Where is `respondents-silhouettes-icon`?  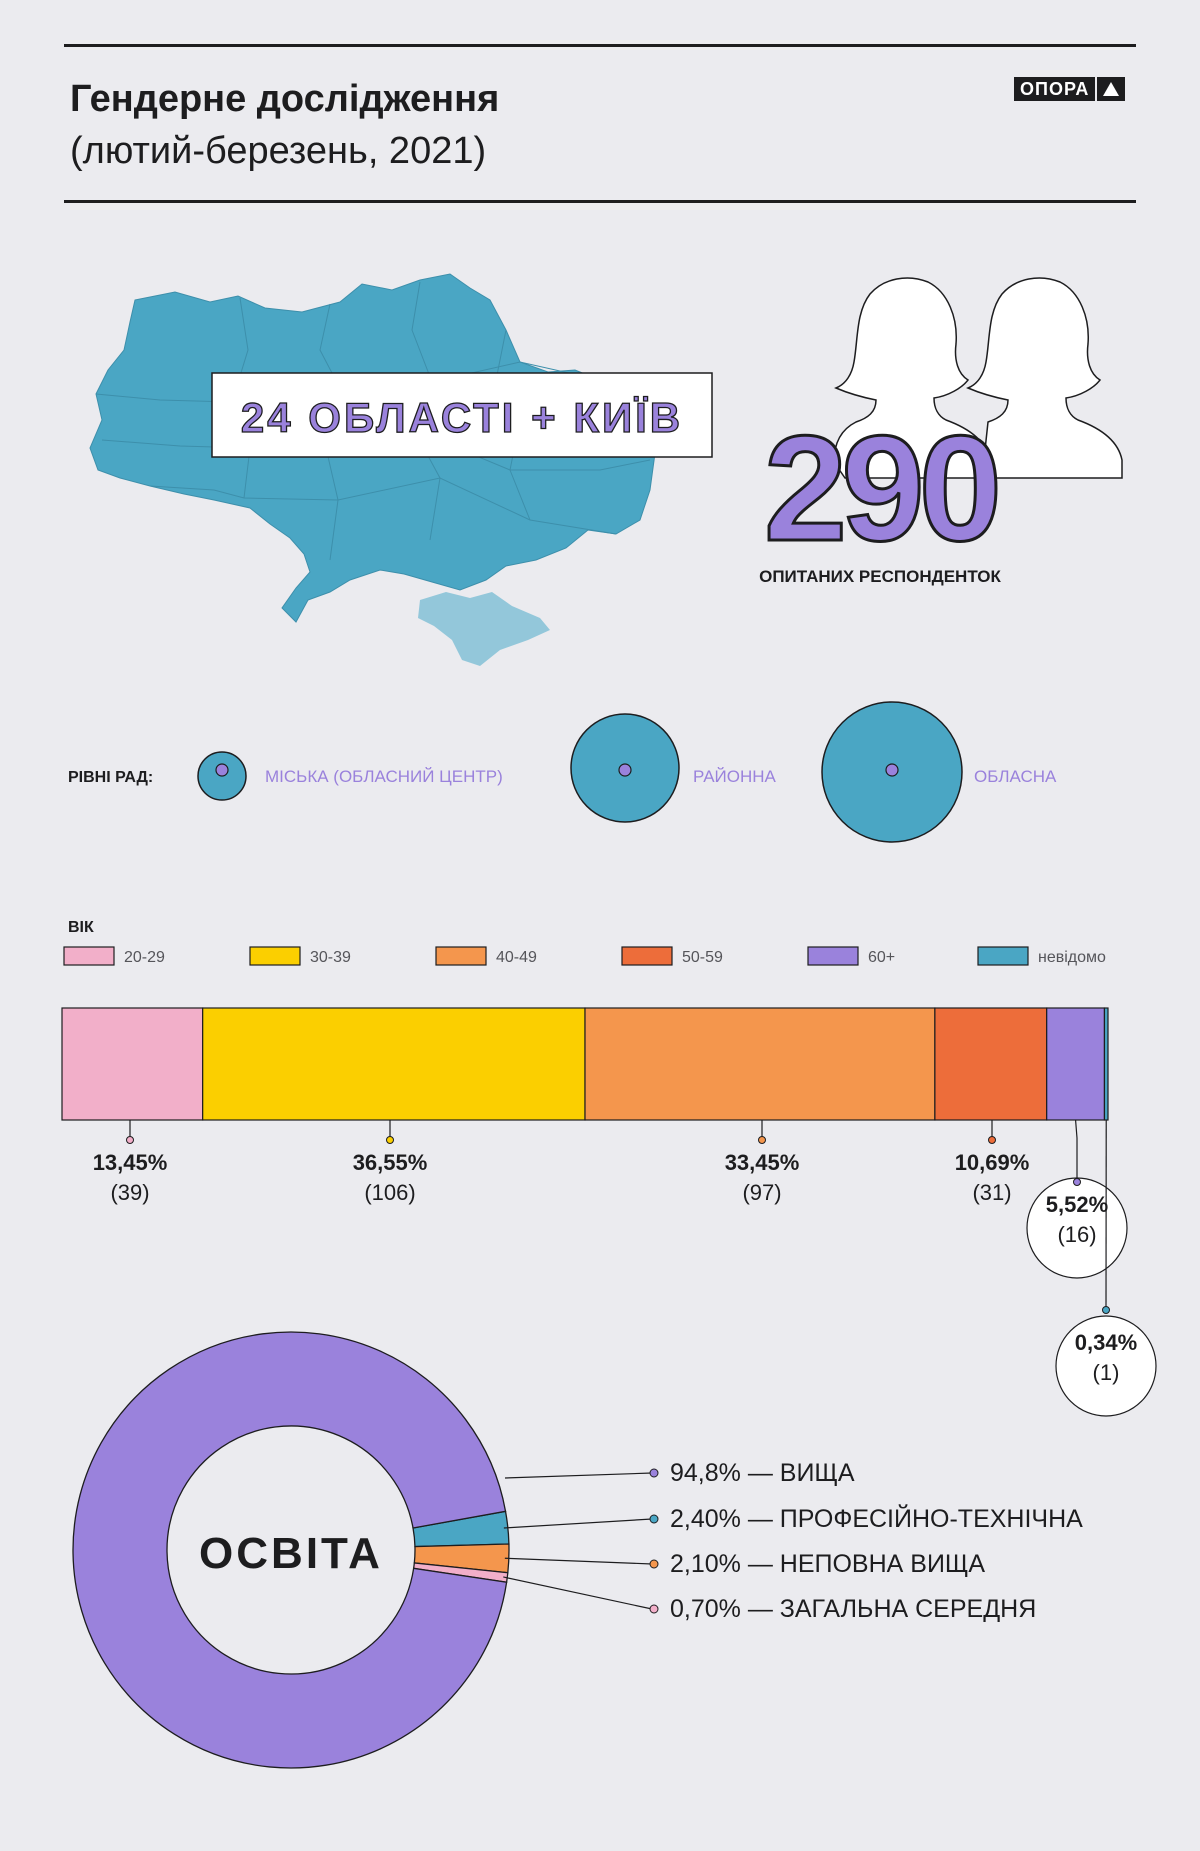
respondents-silhouettes-icon is located at coordinates (978, 378).